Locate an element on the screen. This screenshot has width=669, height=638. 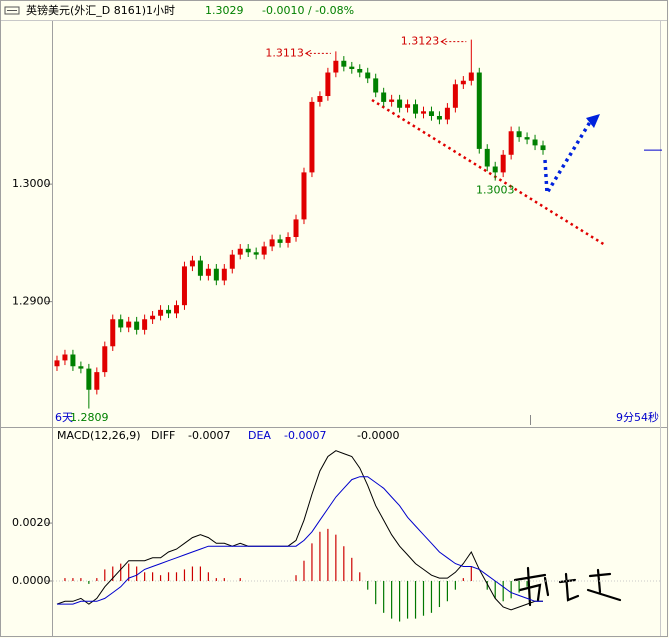
countdown: 9分54秒 is located at coordinates (637, 417).